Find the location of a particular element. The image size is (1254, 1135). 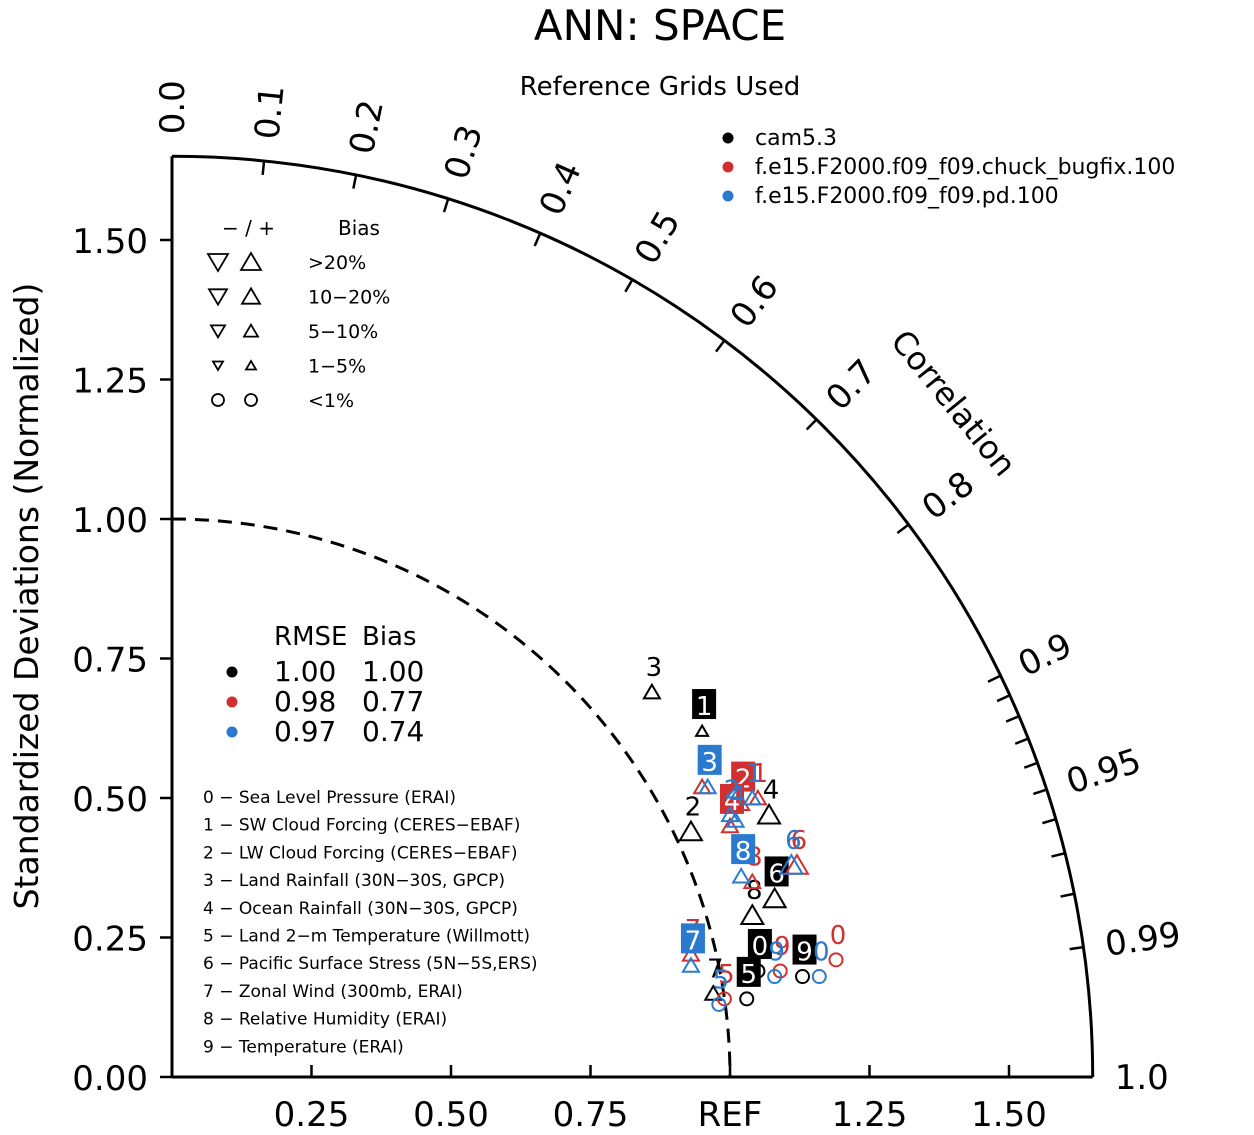

correlation-tick-label: 0.99 is located at coordinates (1143, 940).